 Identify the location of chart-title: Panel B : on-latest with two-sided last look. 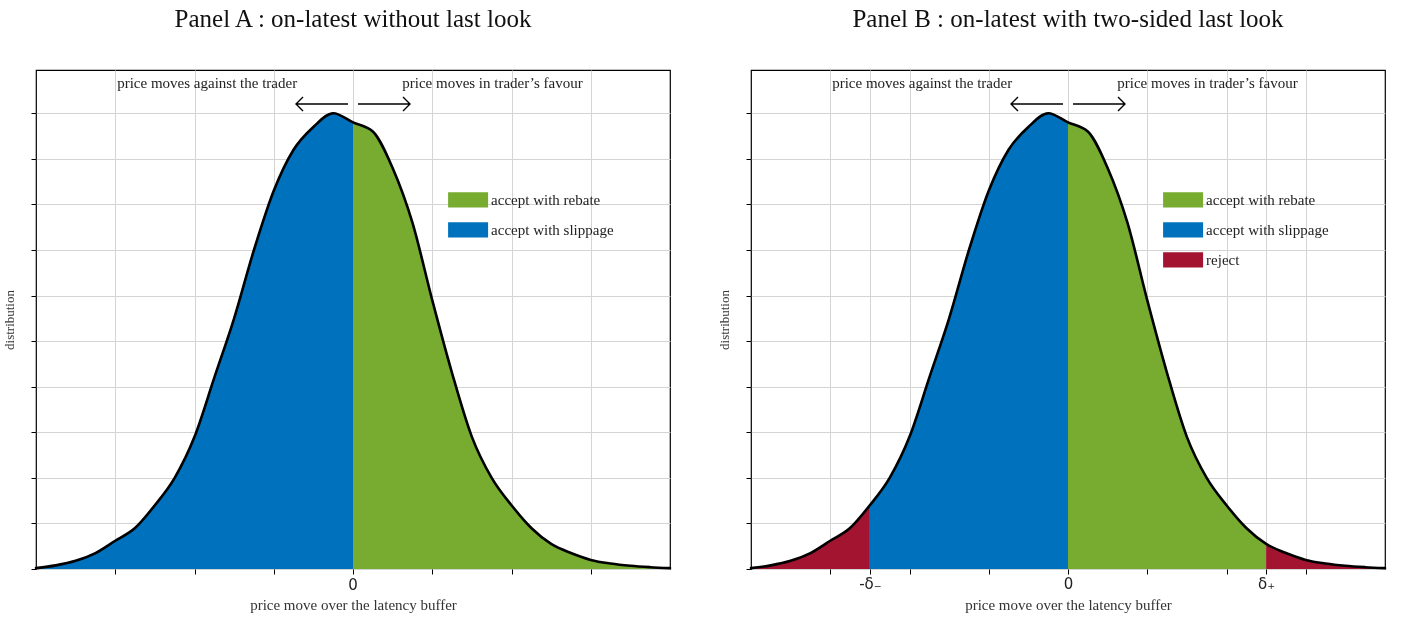
(1068, 18).